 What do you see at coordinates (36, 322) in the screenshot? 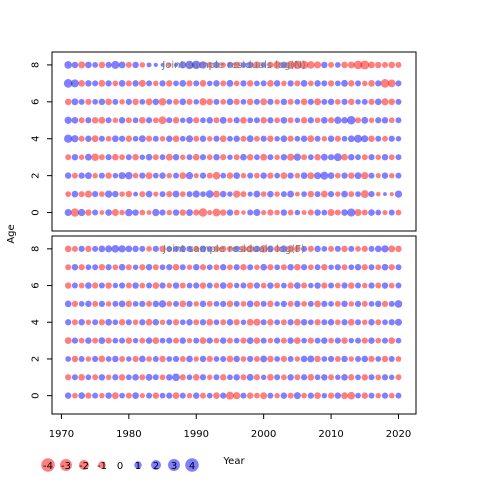
I see `y-tick-label: 4` at bounding box center [36, 322].